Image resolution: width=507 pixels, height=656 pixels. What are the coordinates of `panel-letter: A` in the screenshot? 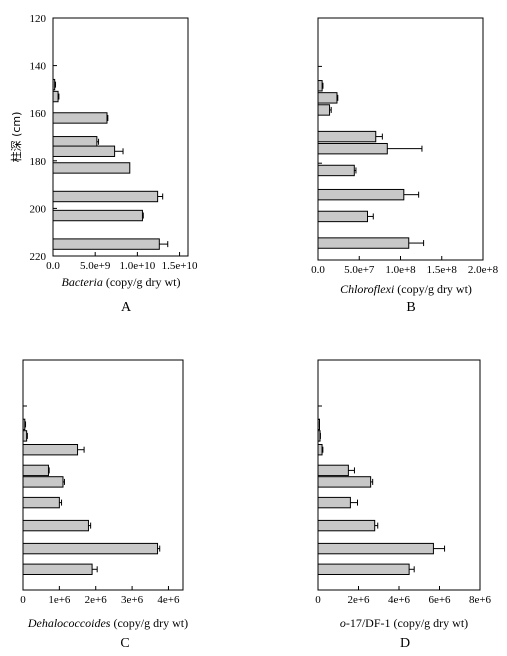 It's located at (126, 307).